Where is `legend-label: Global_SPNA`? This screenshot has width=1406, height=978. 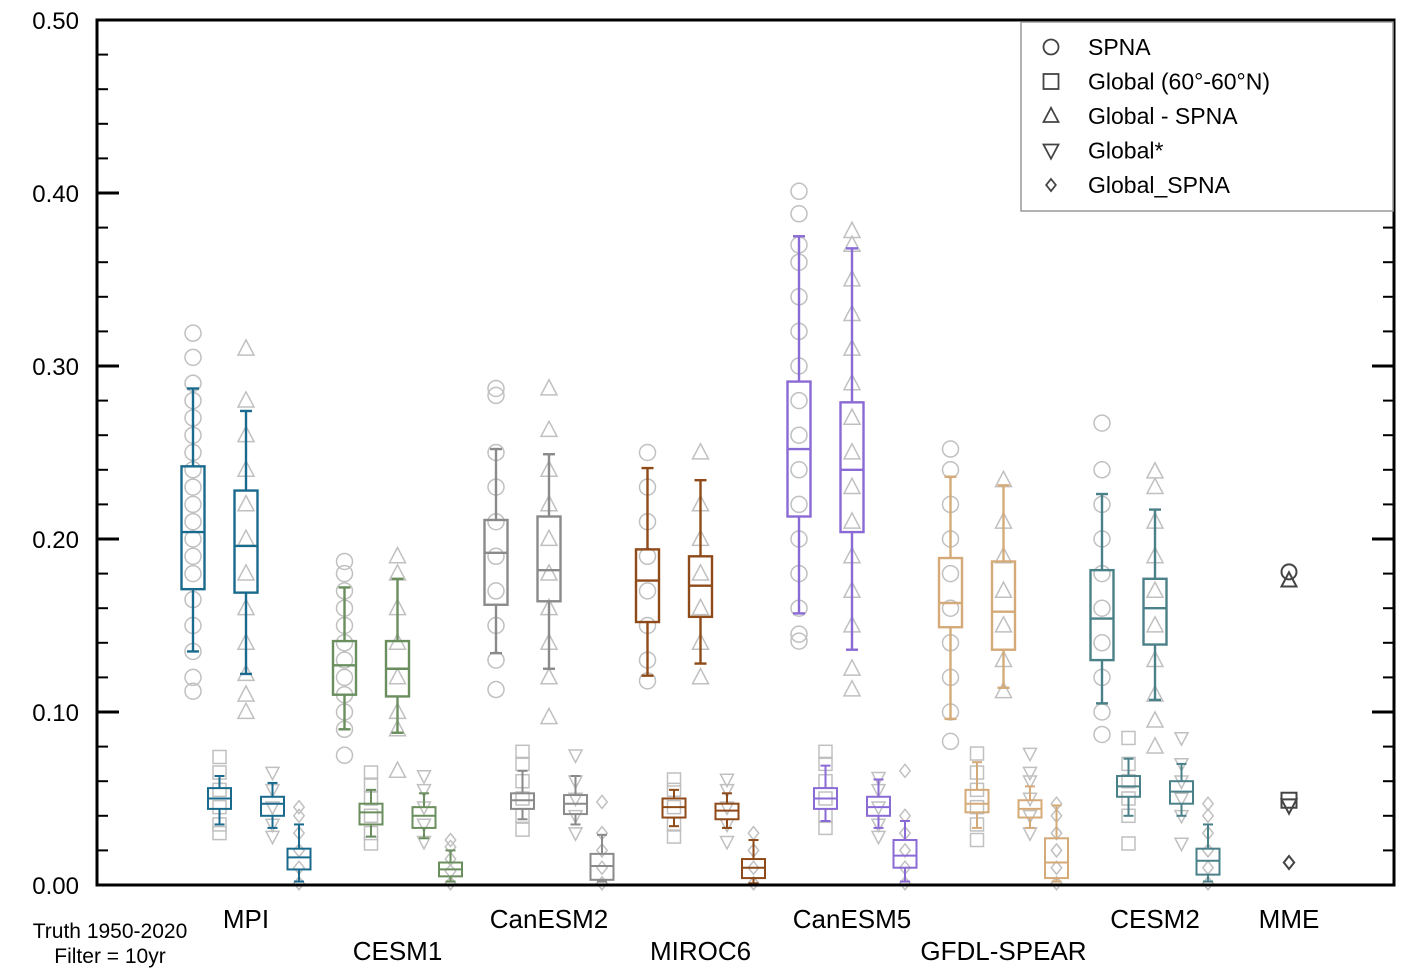
legend-label: Global_SPNA is located at coordinates (1159, 185).